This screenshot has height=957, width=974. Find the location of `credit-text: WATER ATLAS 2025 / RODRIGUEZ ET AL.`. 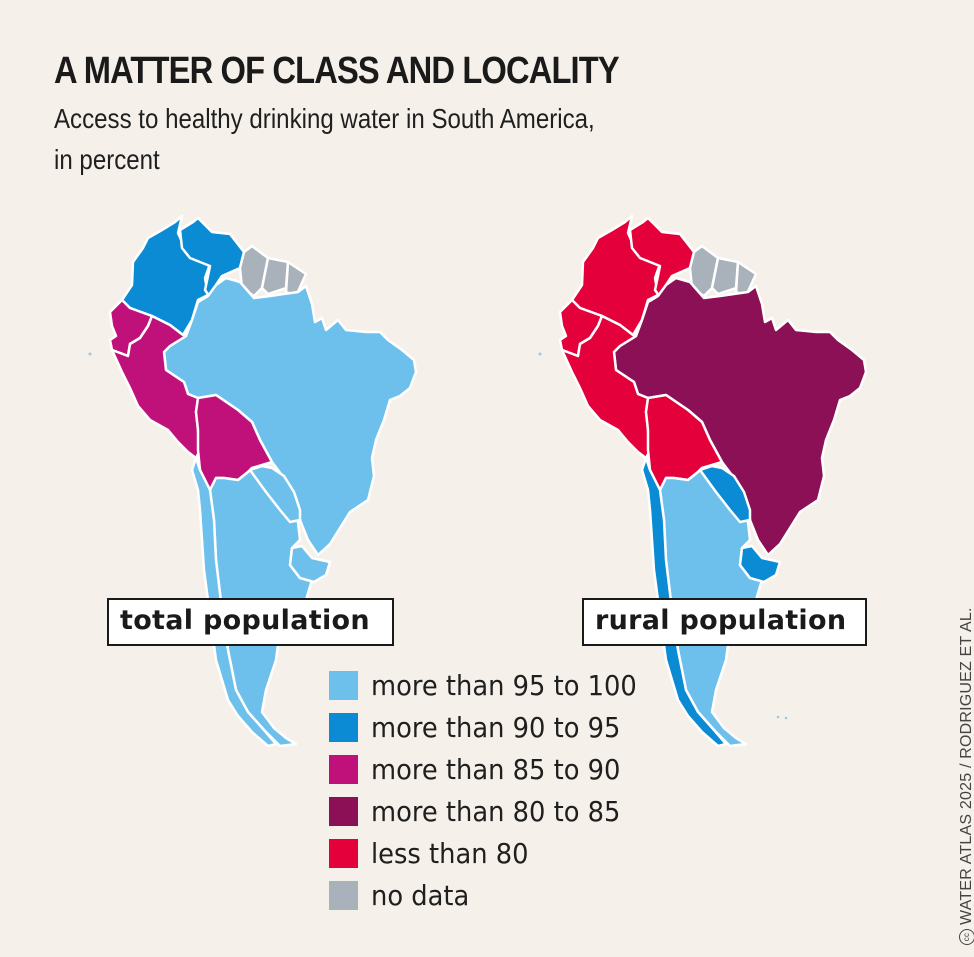

credit-text: WATER ATLAS 2025 / RODRIGUEZ ET AL. is located at coordinates (966, 766).